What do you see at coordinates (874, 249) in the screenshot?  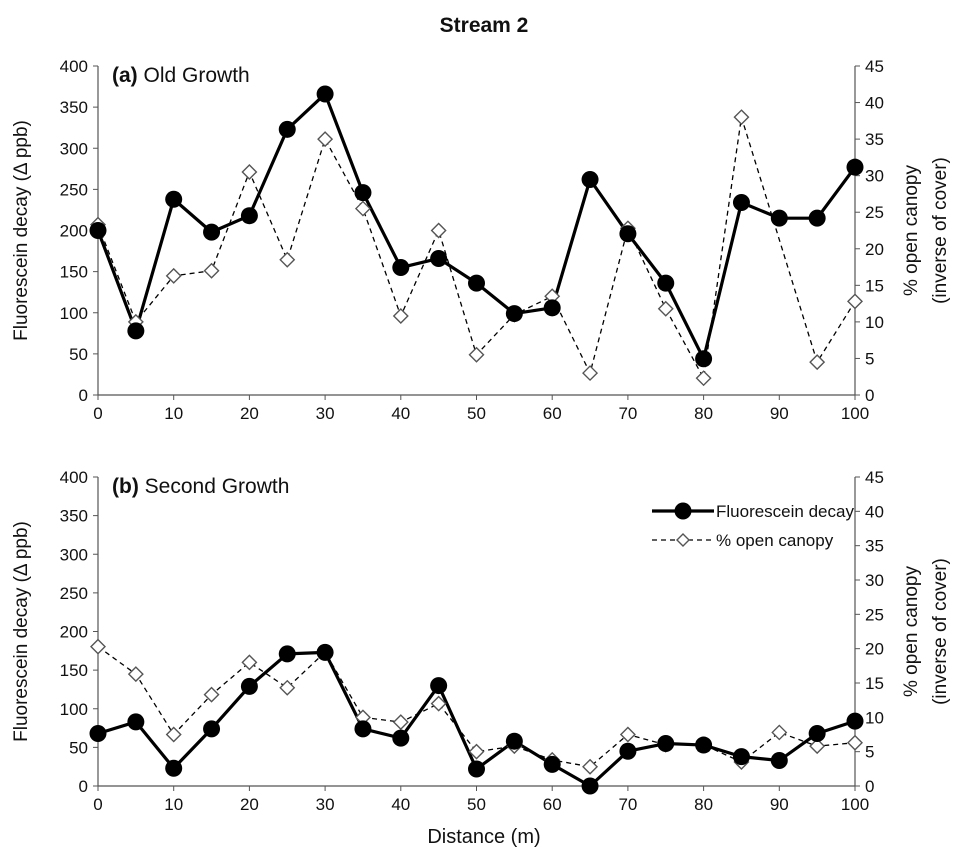 I see `y2-tick-label: 20` at bounding box center [874, 249].